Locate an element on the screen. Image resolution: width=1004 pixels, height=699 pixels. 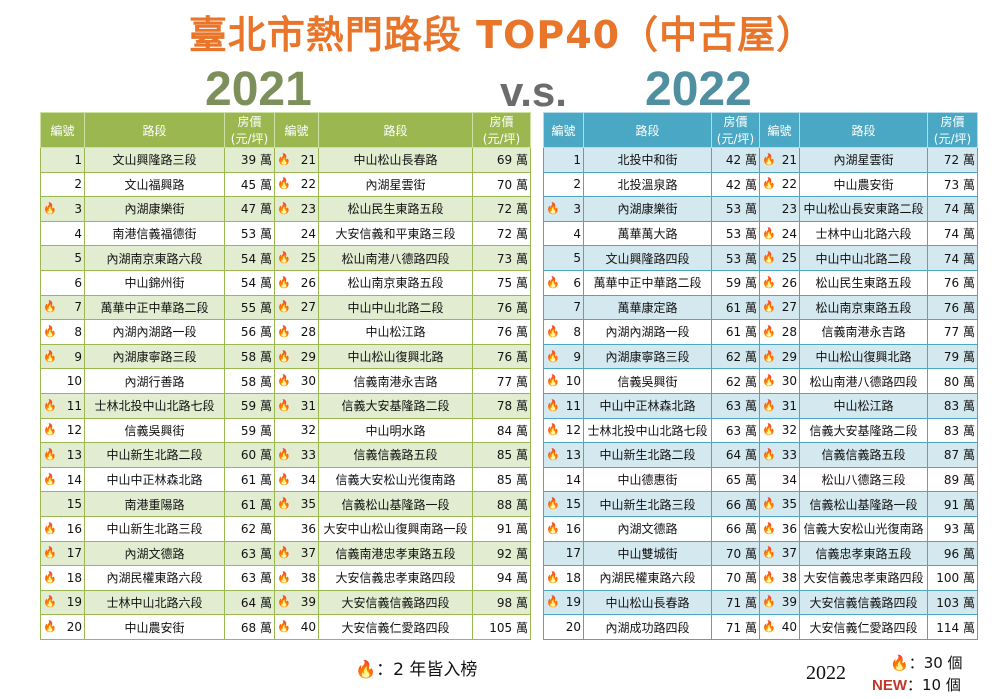
price-cell-text: 58 萬 is located at coordinates (256, 357).